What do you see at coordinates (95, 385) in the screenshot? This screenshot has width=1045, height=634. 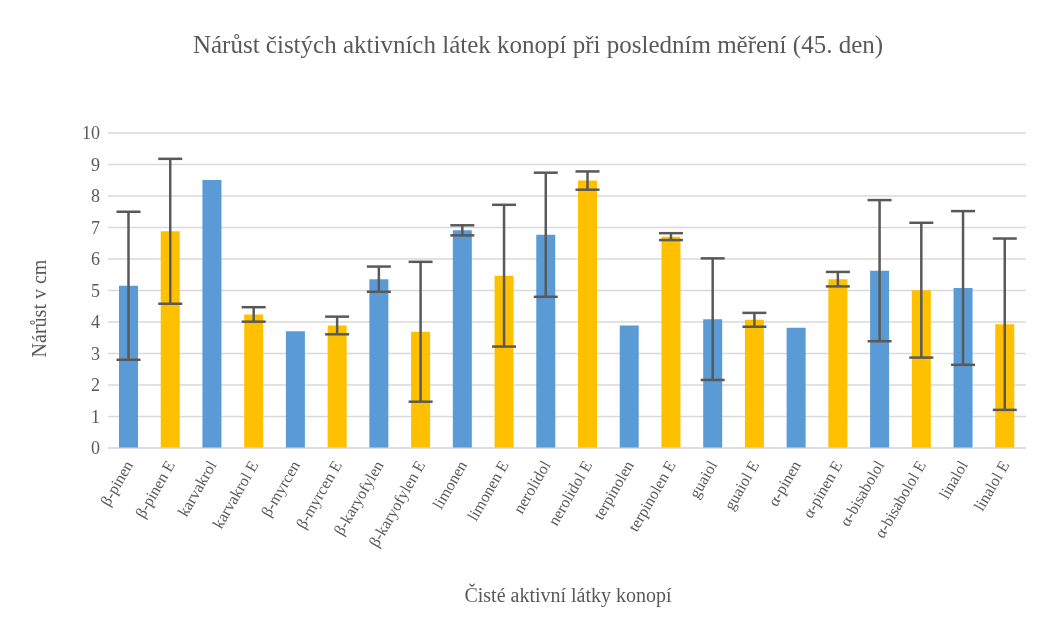 I see `y-tick-label: 2` at bounding box center [95, 385].